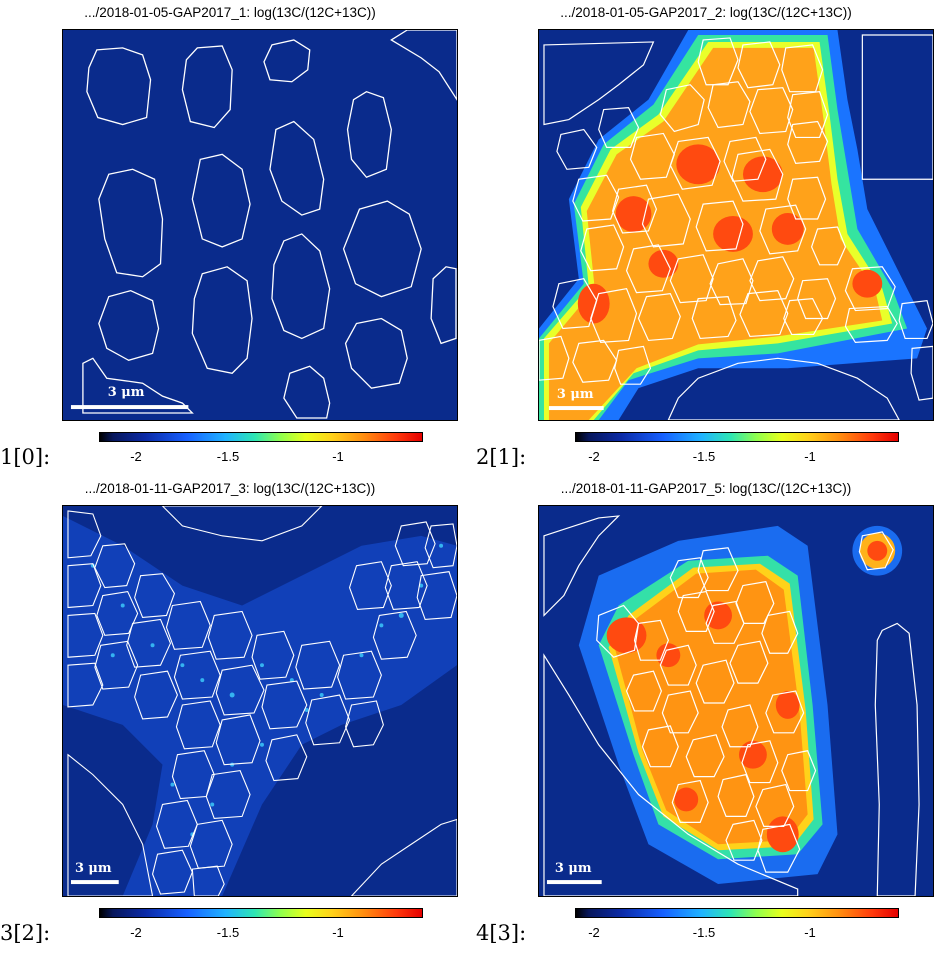 Image resolution: width=945 pixels, height=955 pixels. What do you see at coordinates (501, 933) in the screenshot?
I see `panel-label: 4[3]:` at bounding box center [501, 933].